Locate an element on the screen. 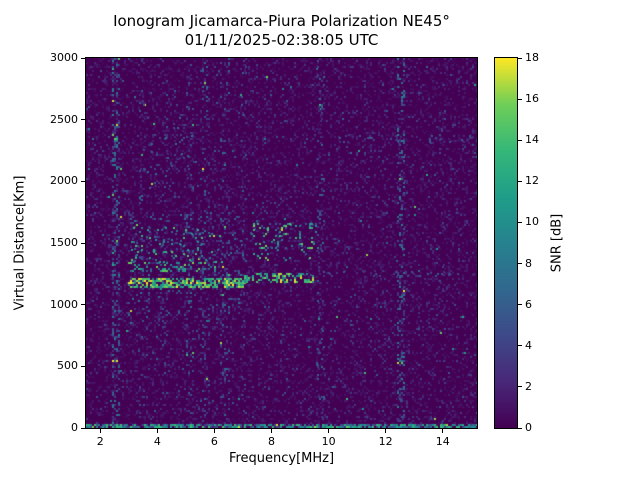 This screenshot has height=480, width=640. colorbar-tick-label: 12 is located at coordinates (532, 181).